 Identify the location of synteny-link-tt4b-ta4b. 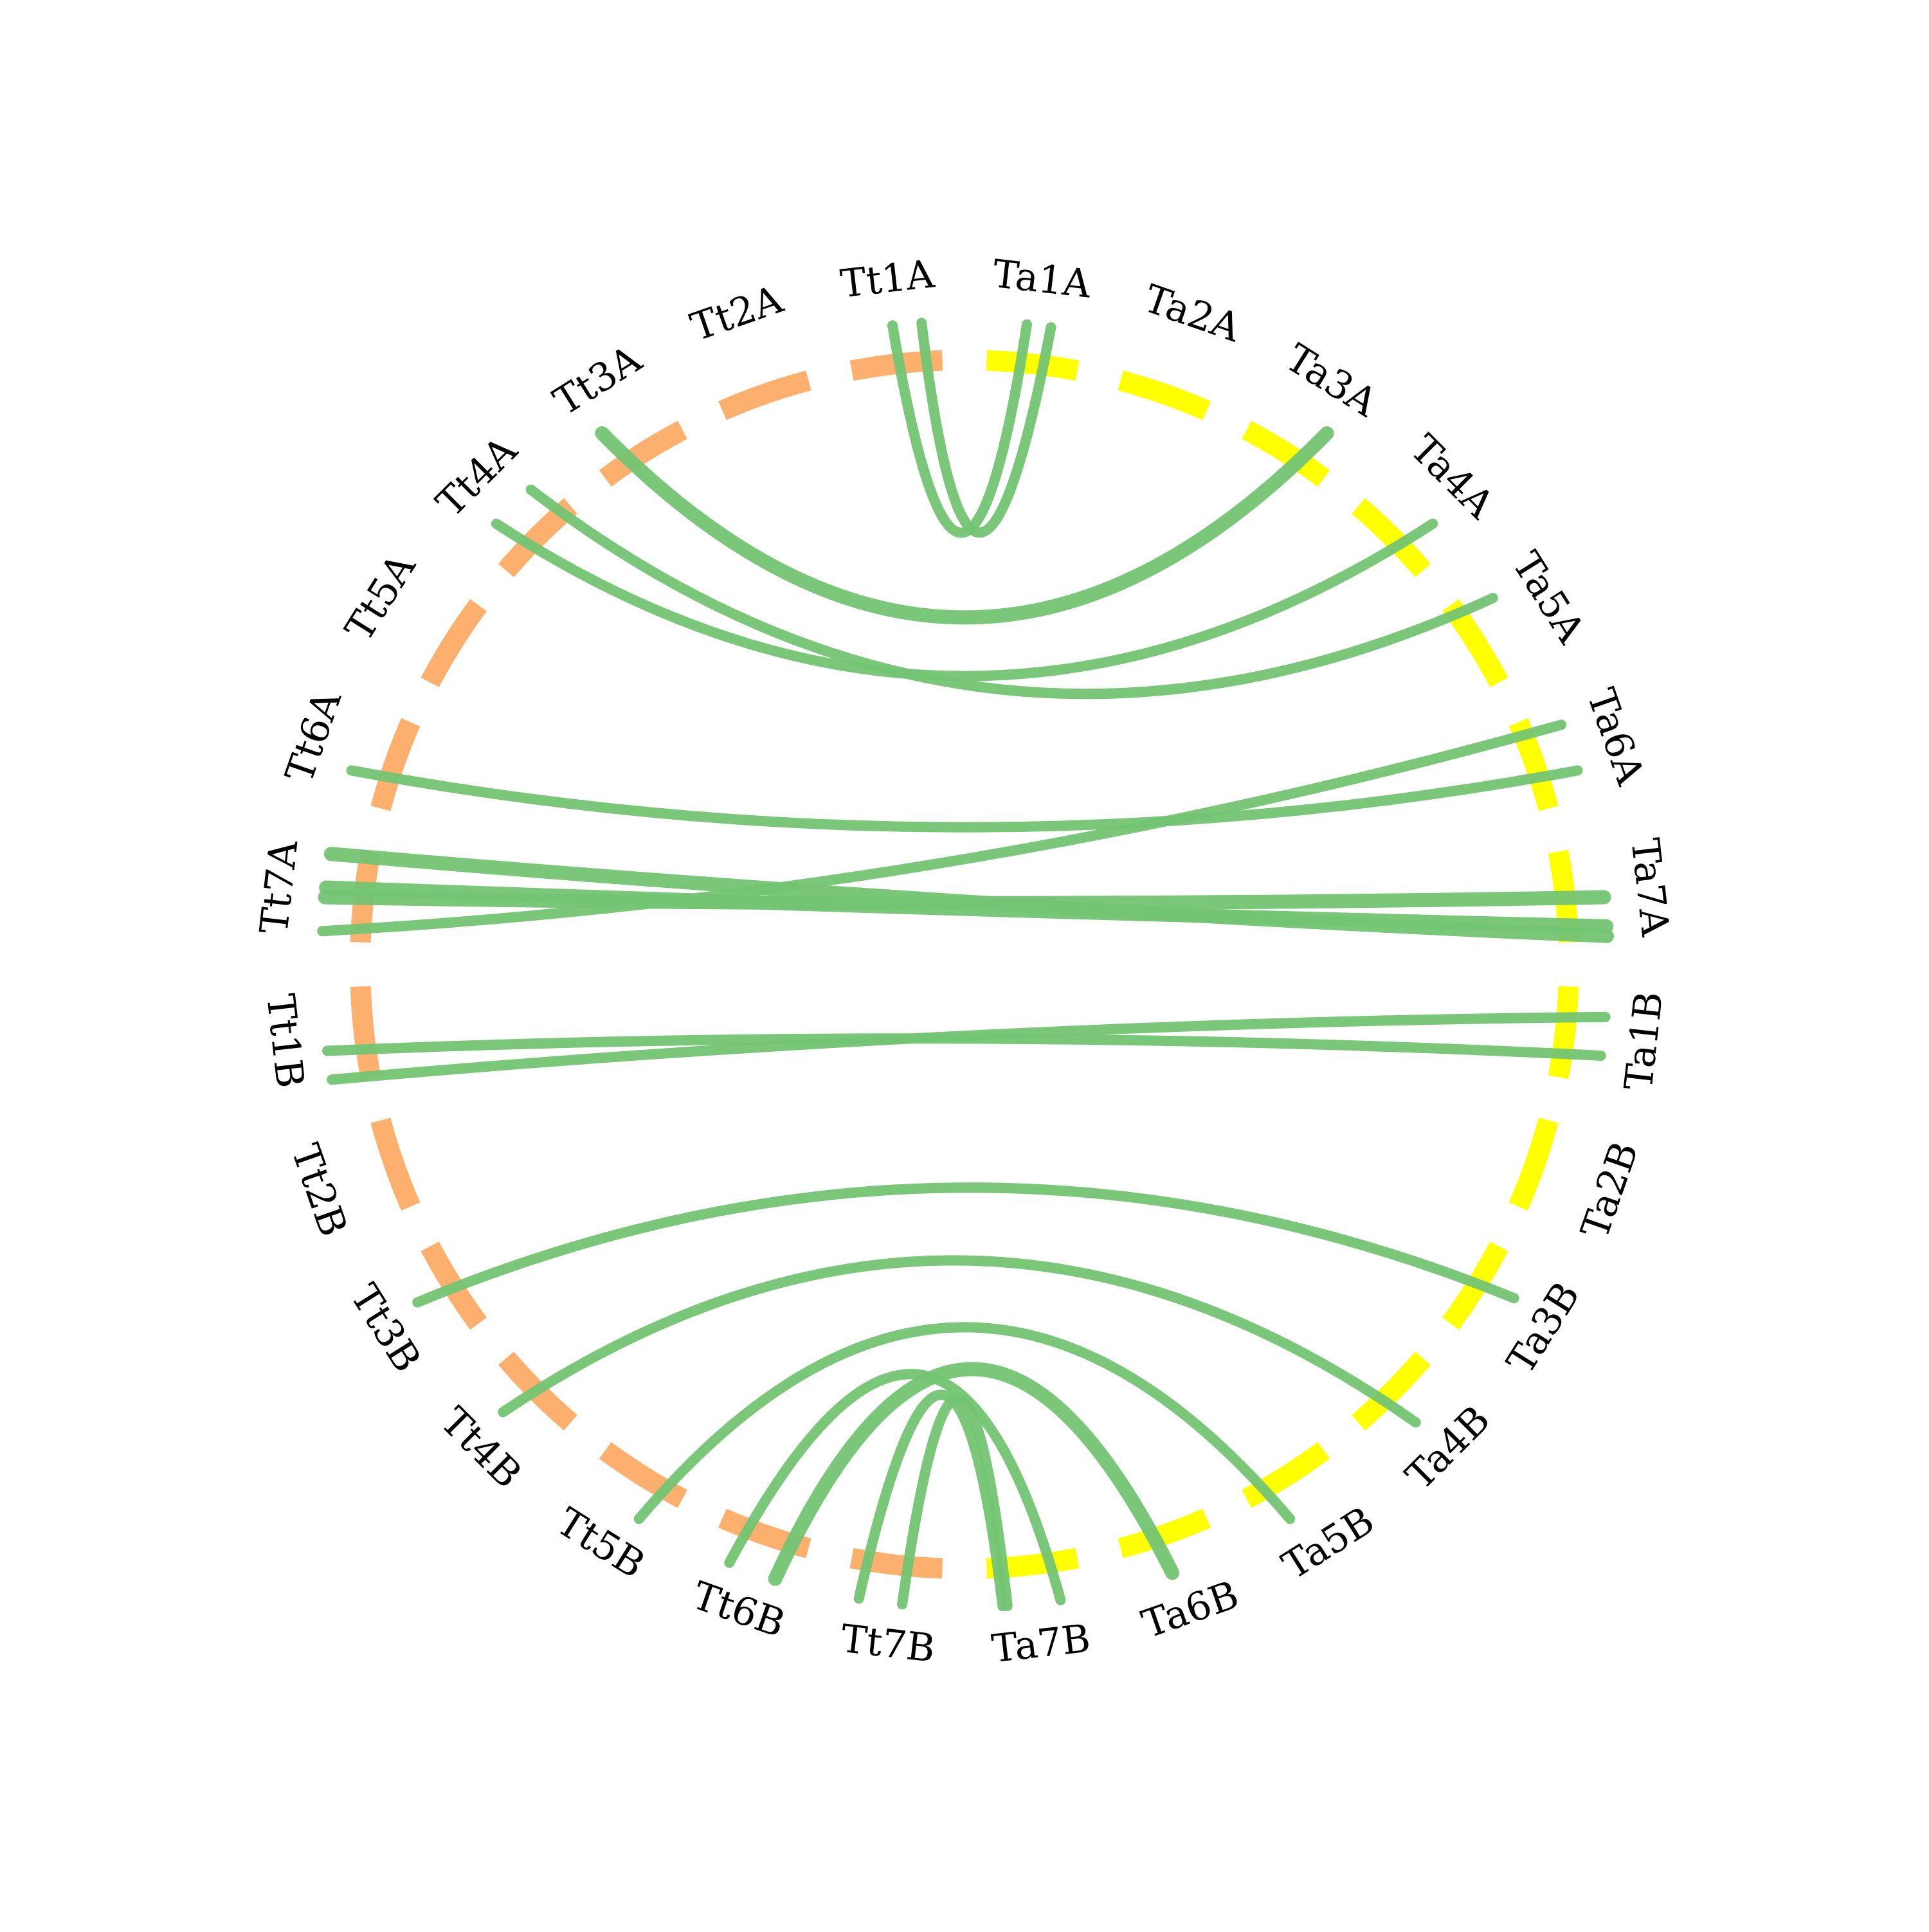
(960, 1341).